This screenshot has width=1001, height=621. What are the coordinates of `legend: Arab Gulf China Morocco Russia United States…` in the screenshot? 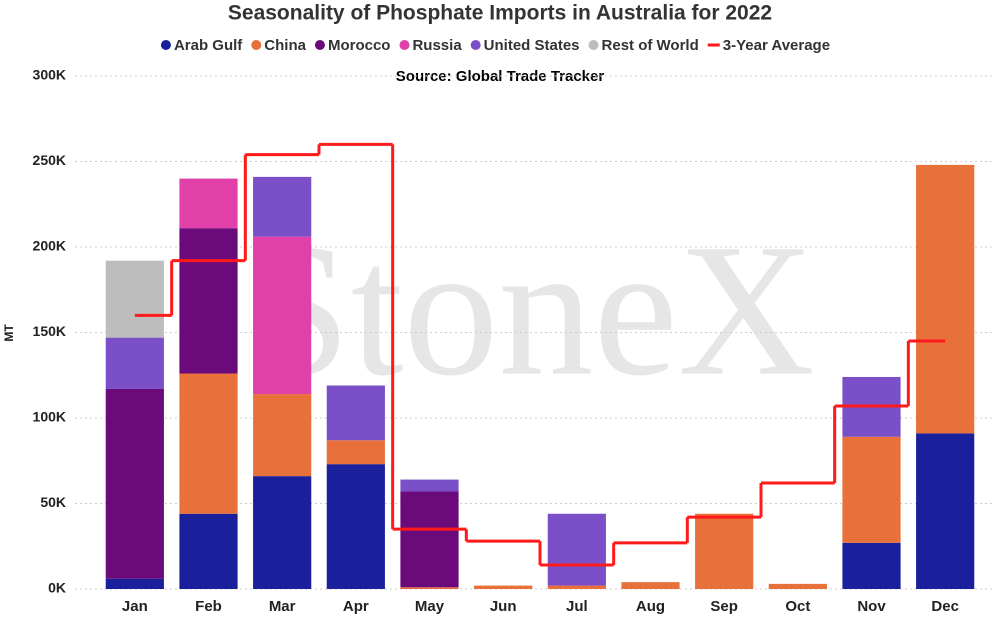 It's located at (495, 45).